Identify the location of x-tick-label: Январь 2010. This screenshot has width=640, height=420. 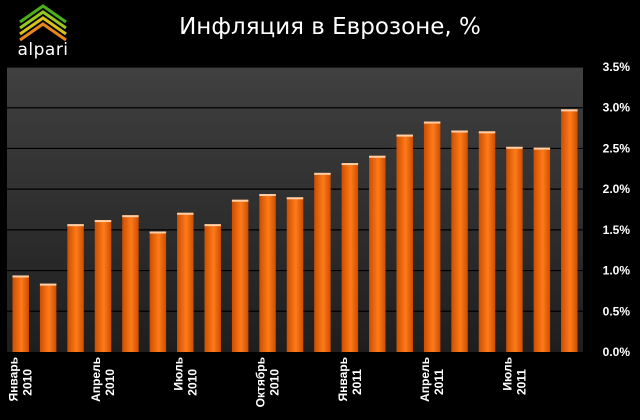
(21, 379).